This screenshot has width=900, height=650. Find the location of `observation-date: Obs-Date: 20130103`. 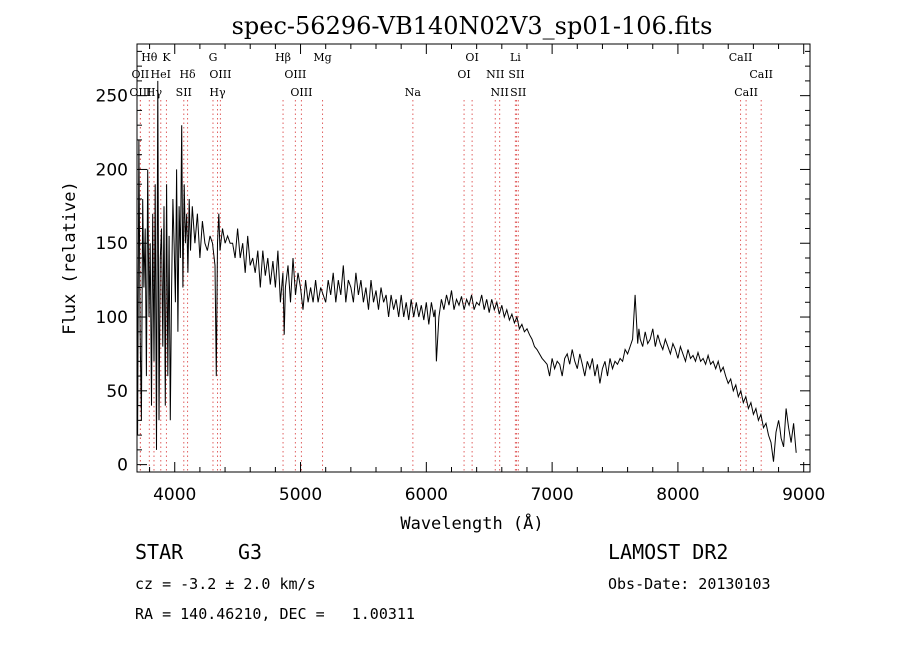

observation-date: Obs-Date: 20130103 is located at coordinates (689, 584).